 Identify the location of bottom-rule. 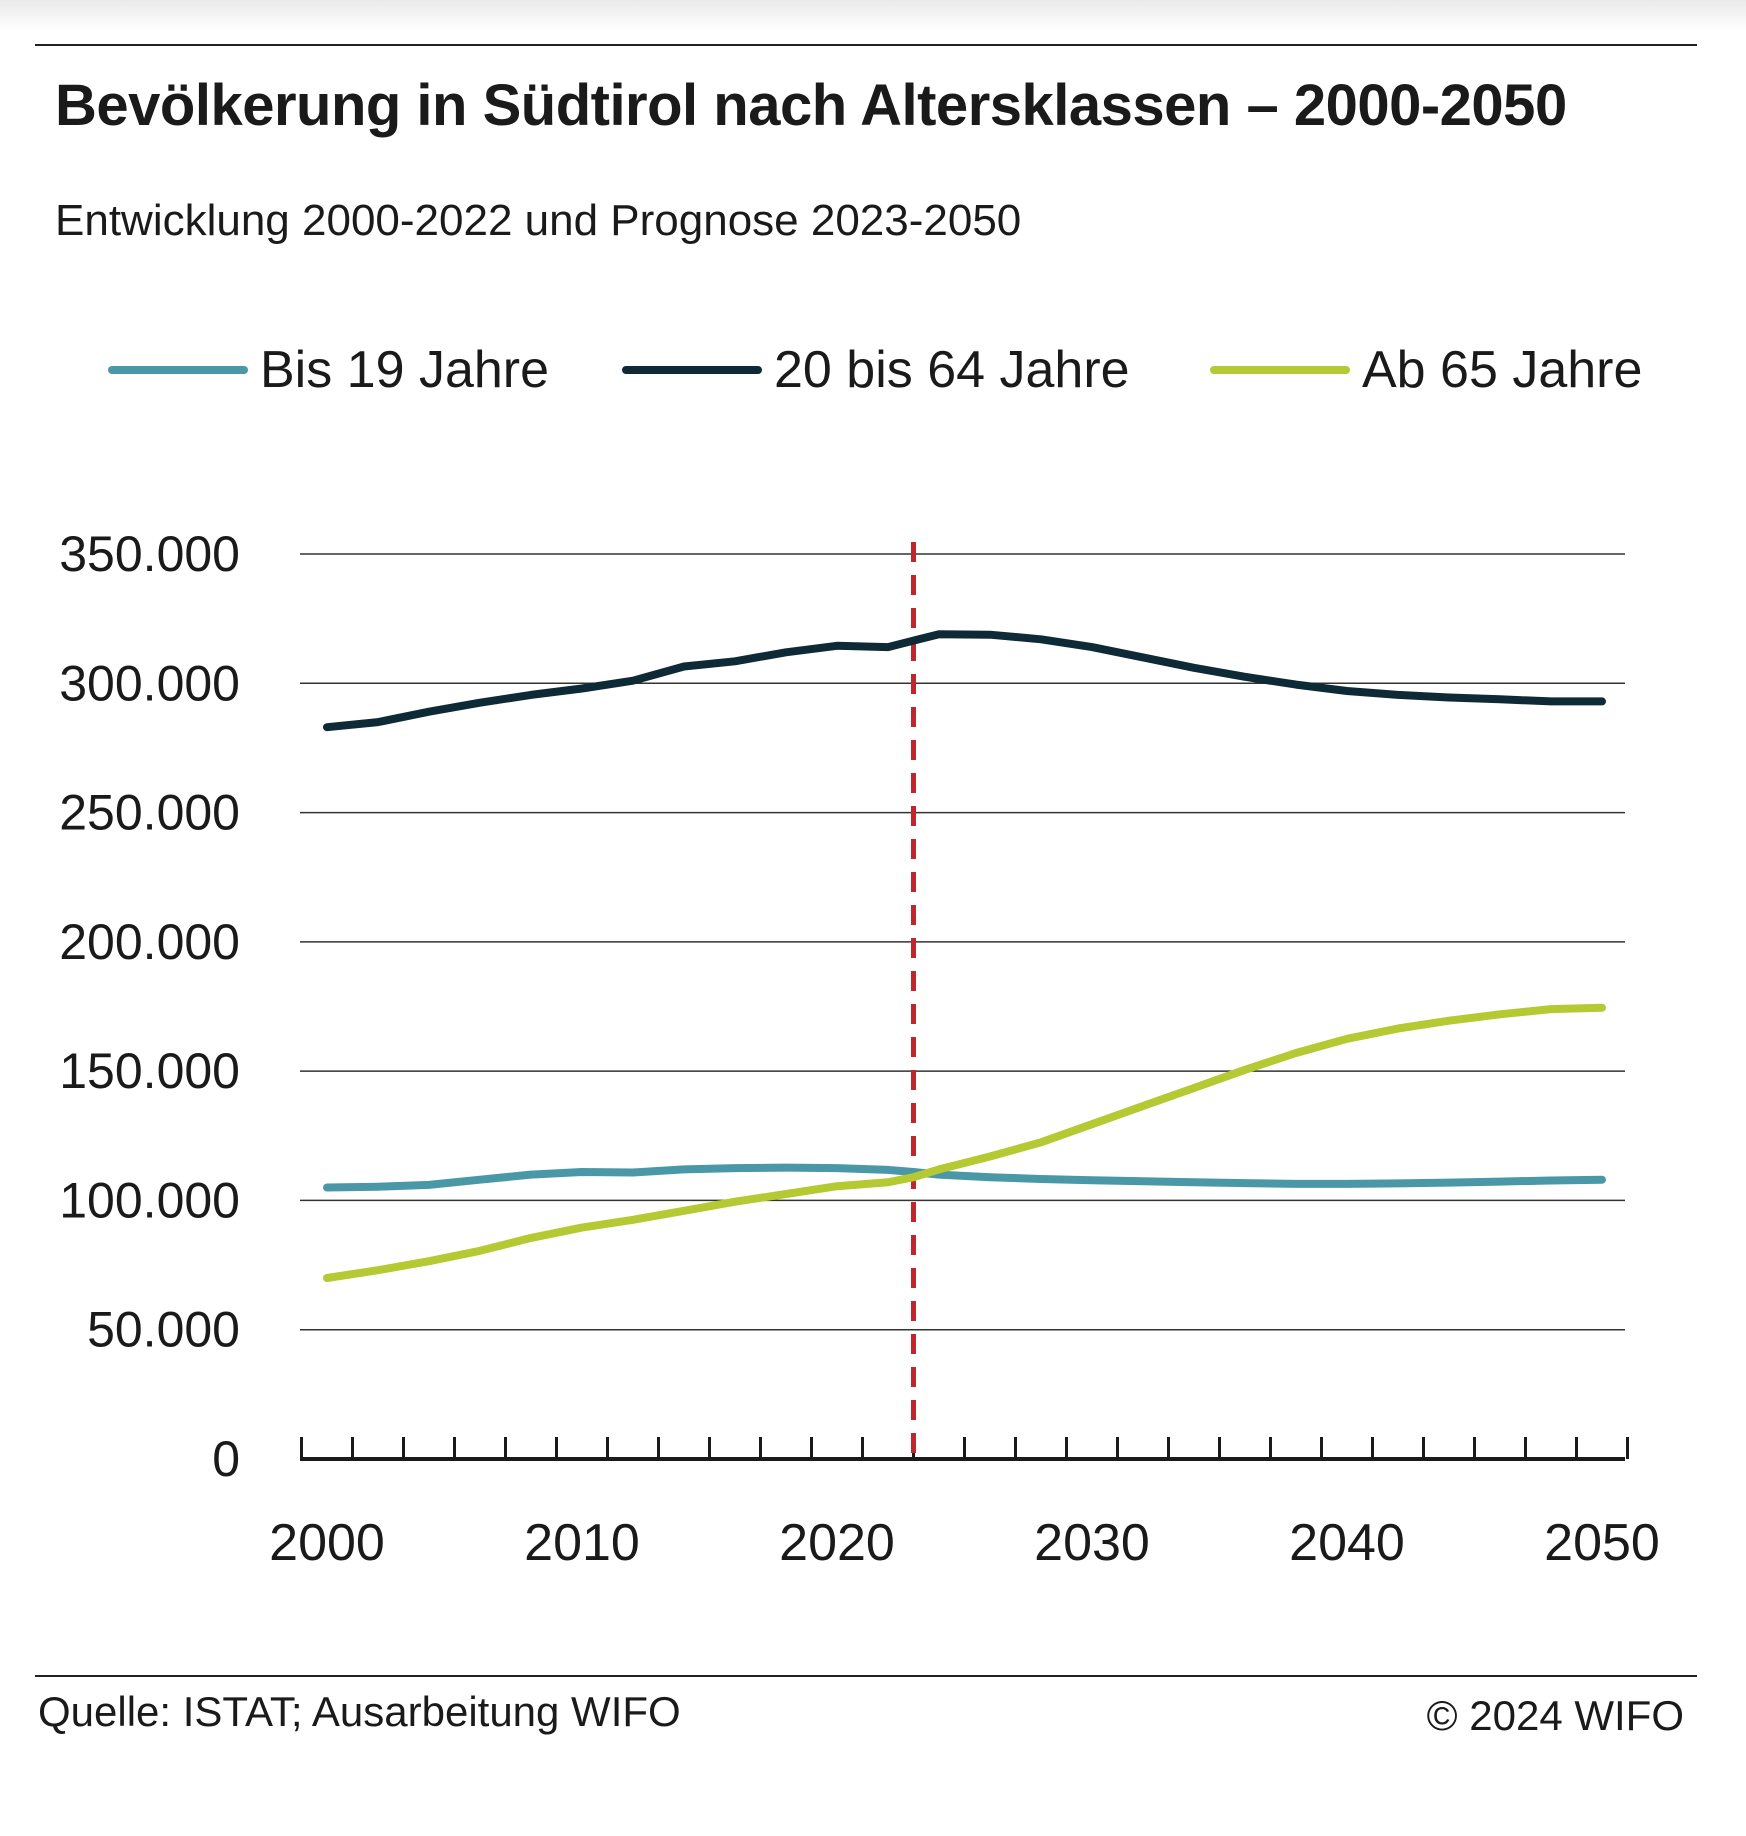
(866, 1676).